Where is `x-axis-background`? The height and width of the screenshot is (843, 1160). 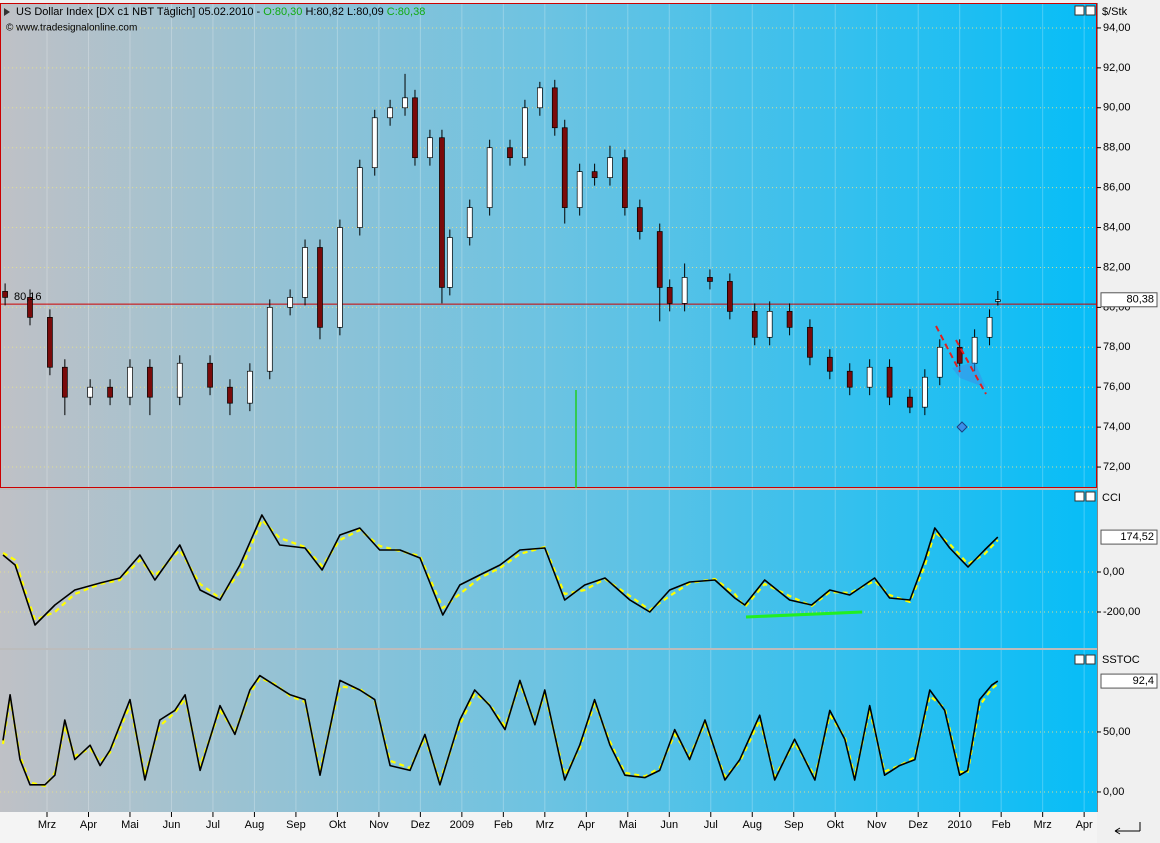 x-axis-background is located at coordinates (548, 827).